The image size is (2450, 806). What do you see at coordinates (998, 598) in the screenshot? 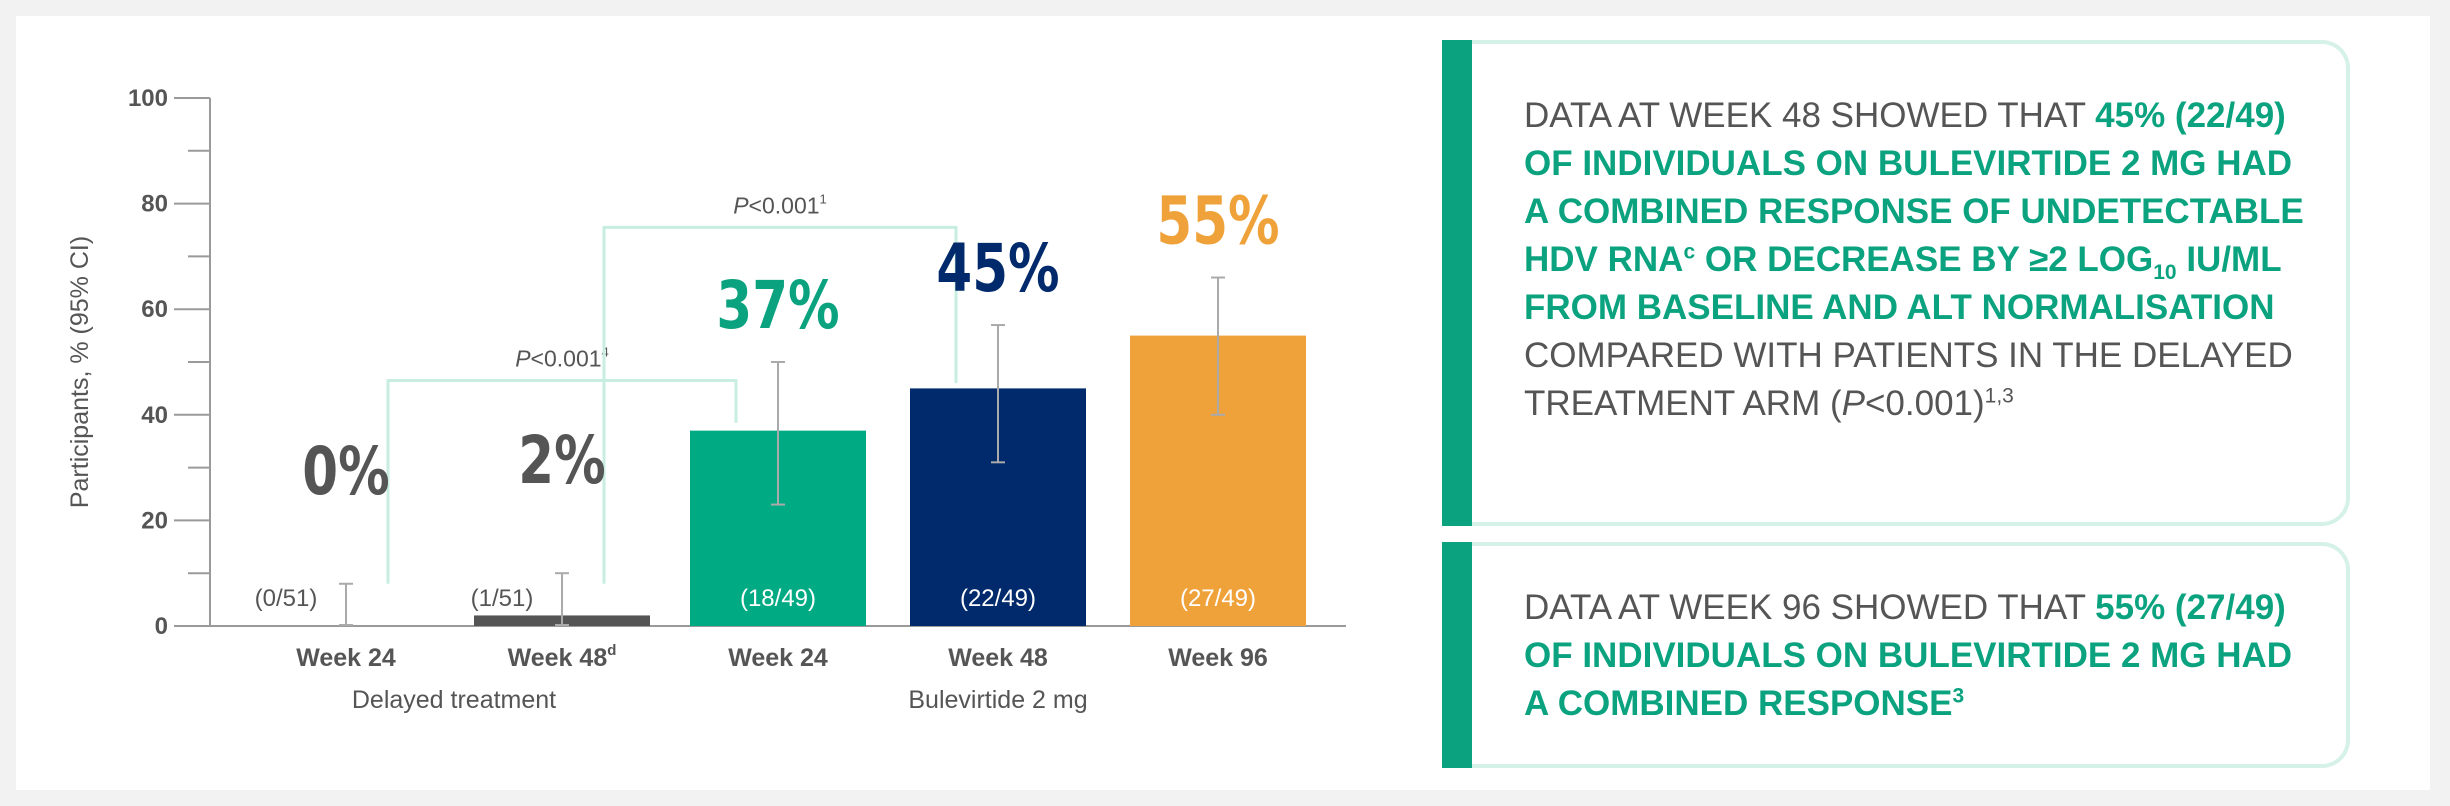
I see `fraction-label: (22/49)` at bounding box center [998, 598].